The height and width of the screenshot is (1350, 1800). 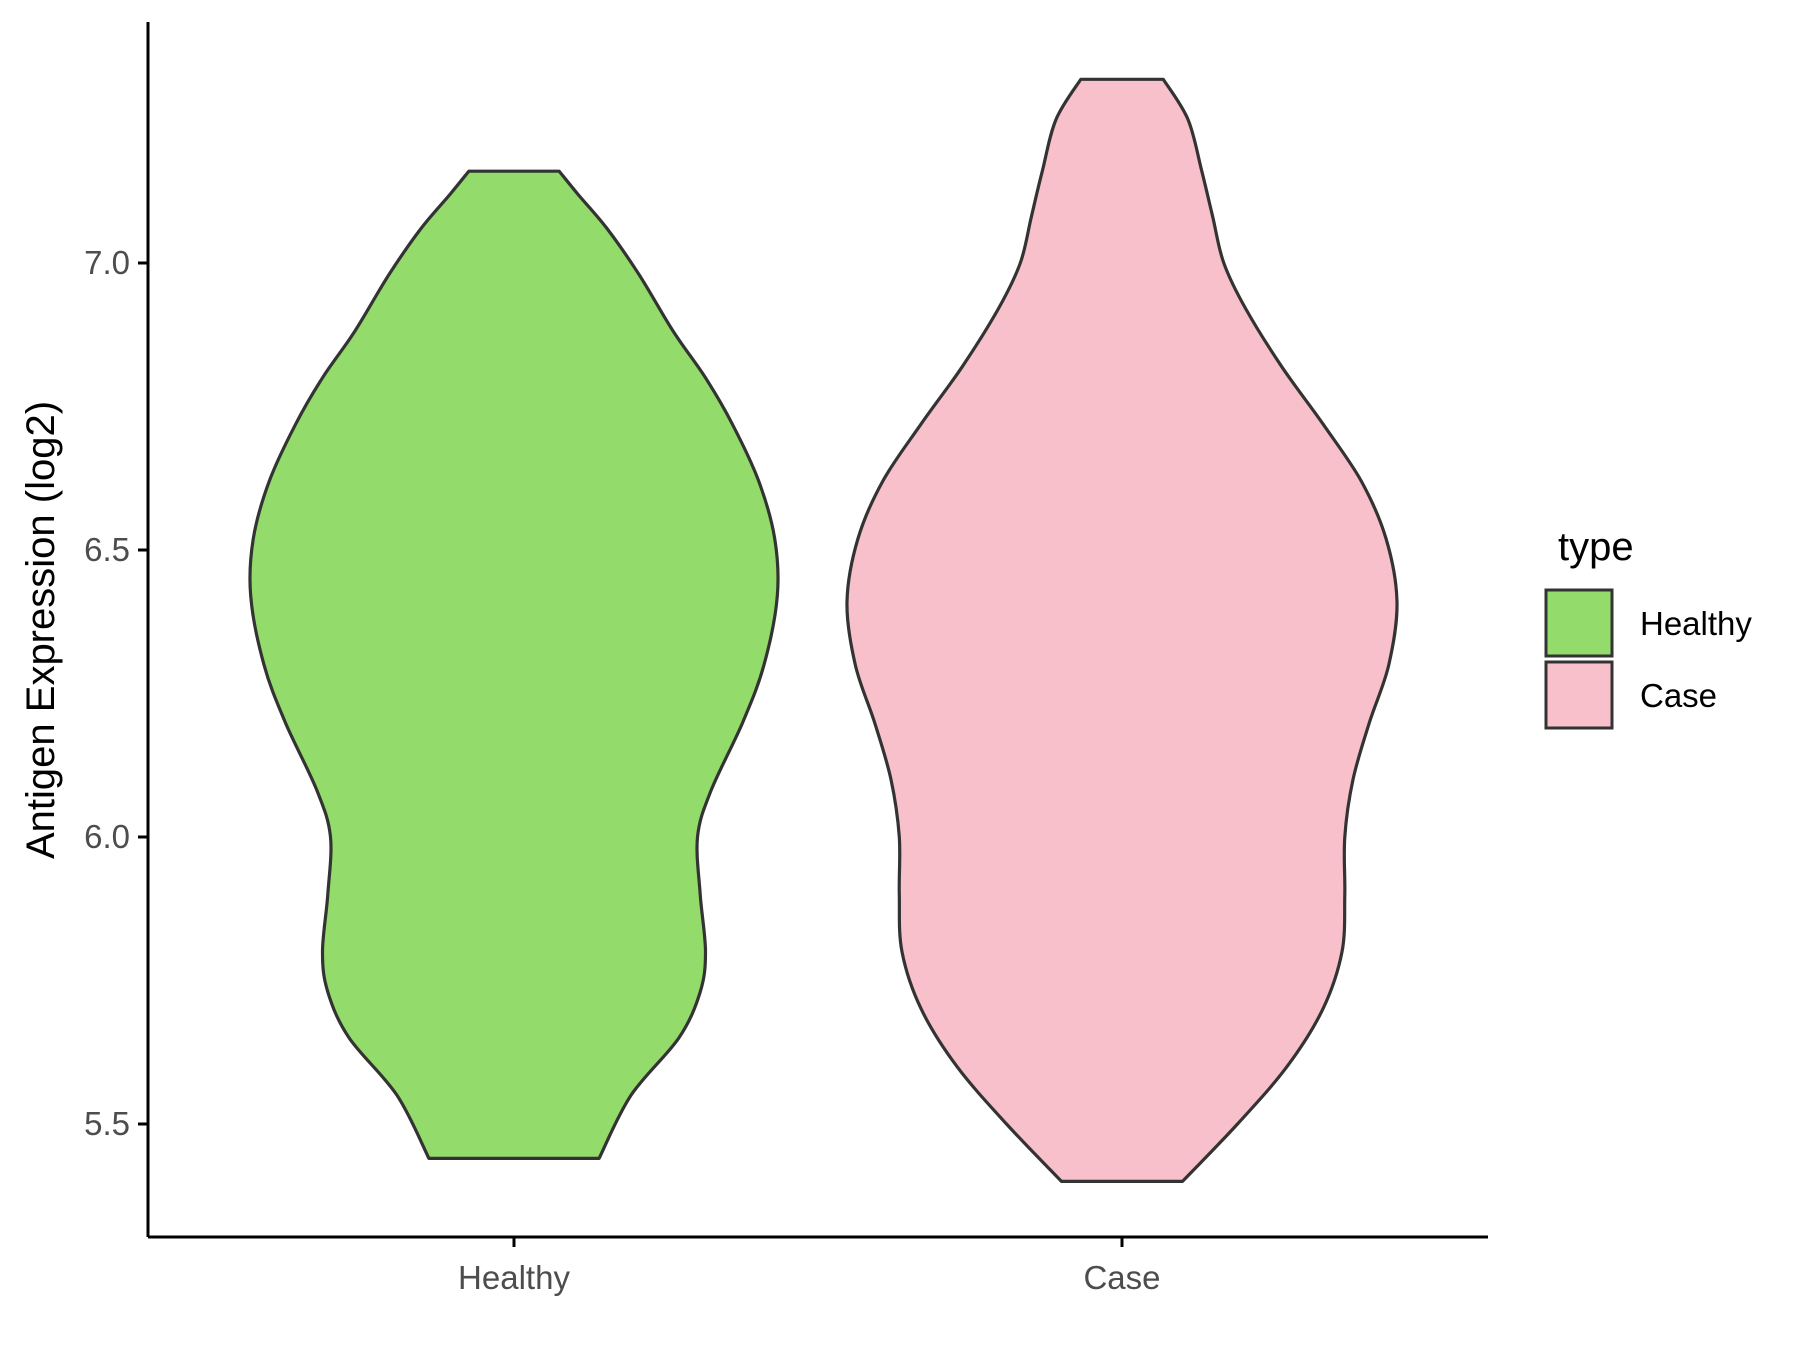 What do you see at coordinates (107, 262) in the screenshot?
I see `y-tick-label: 7.0` at bounding box center [107, 262].